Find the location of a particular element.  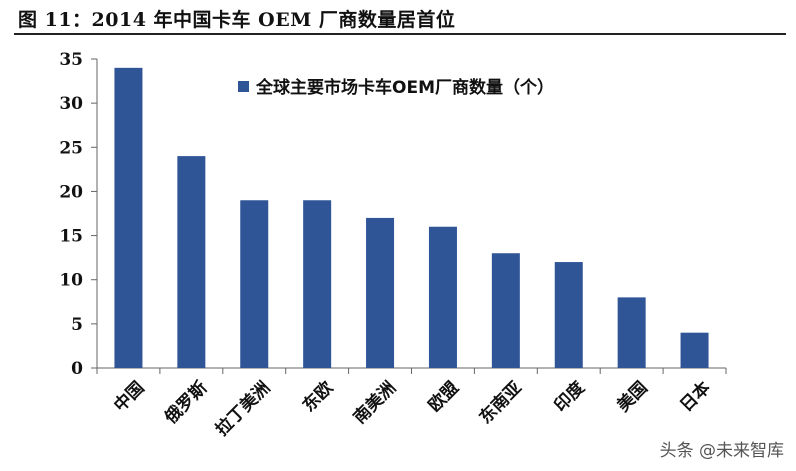

watermark-text: 头条 @未来智库 is located at coordinates (721, 451).